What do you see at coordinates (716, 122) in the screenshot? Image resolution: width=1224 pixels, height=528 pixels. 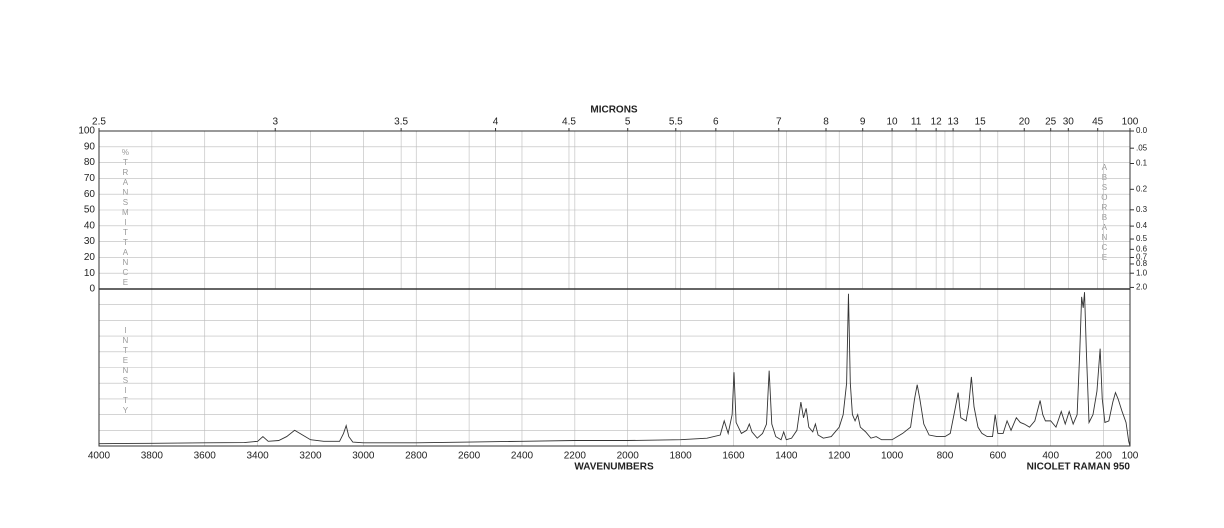 I see `x2-tick-label: 6` at bounding box center [716, 122].